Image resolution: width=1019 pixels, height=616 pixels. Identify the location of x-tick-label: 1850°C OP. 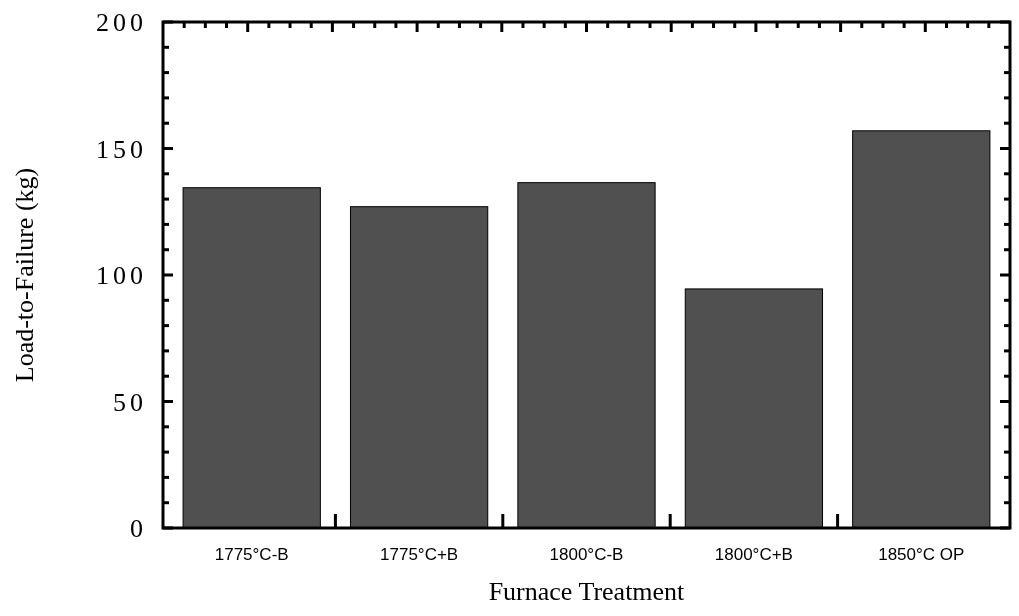
(921, 554).